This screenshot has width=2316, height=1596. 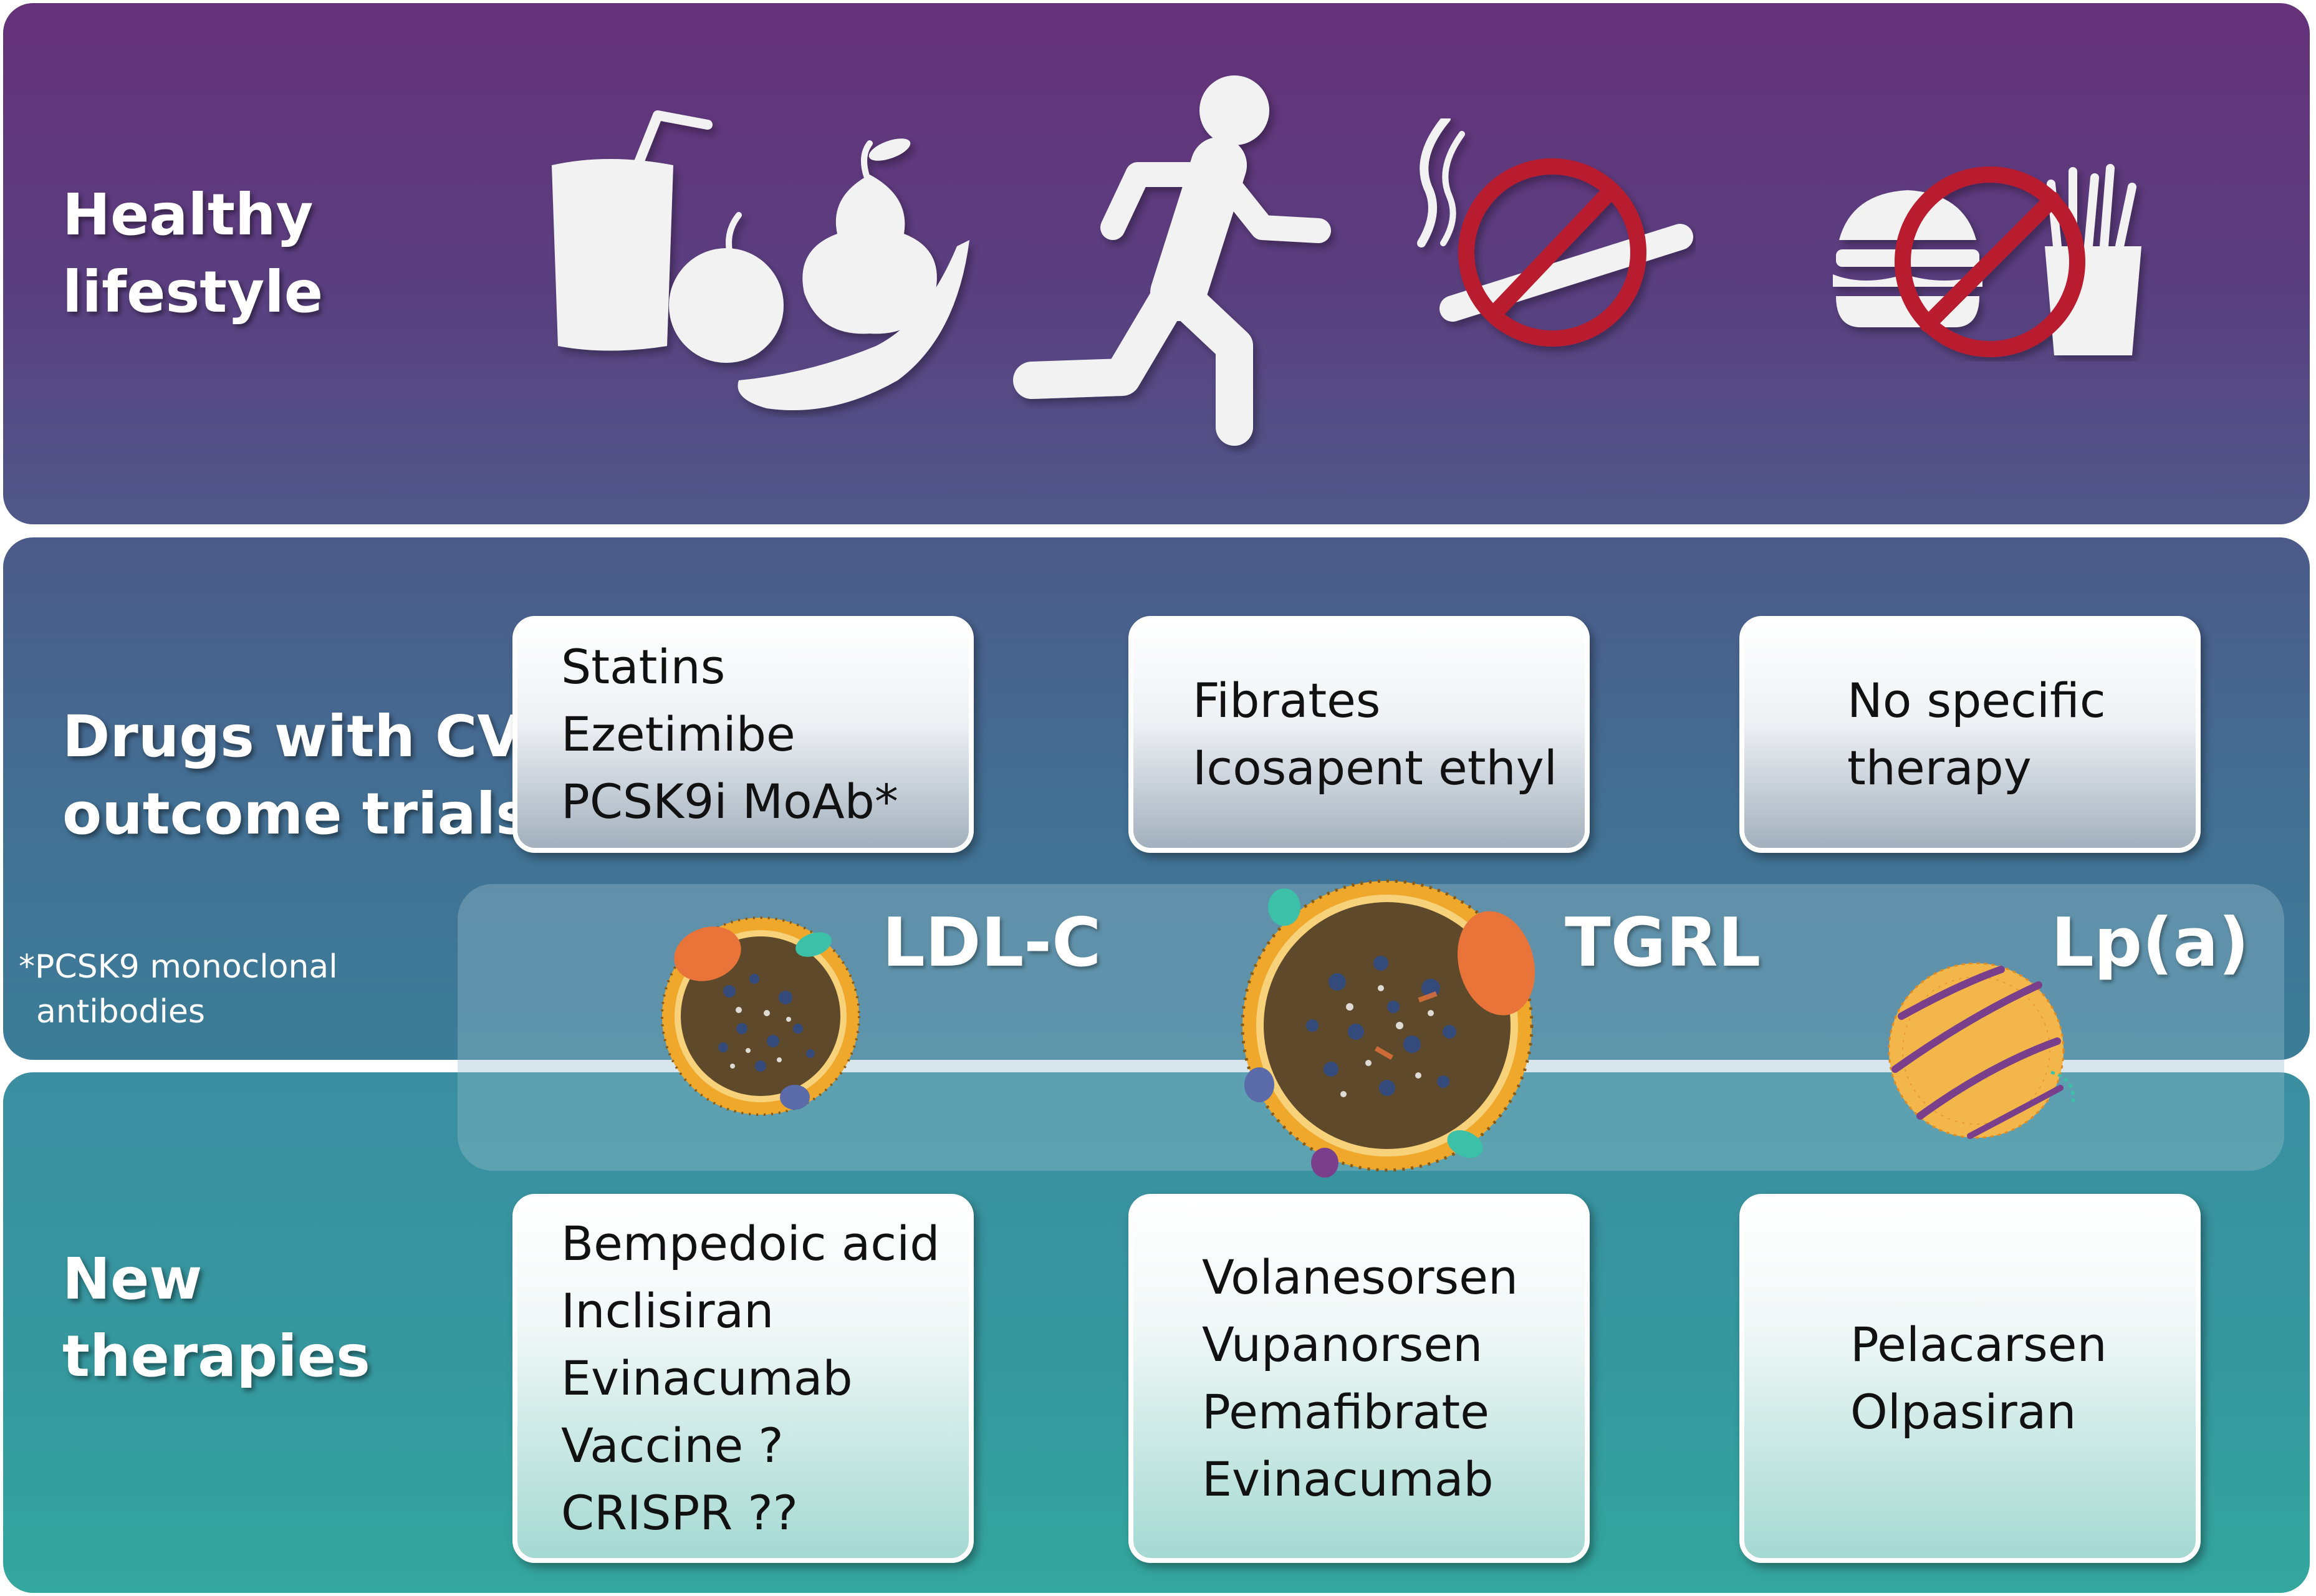 What do you see at coordinates (750, 1243) in the screenshot?
I see `therapy-item: Bempedoic acid` at bounding box center [750, 1243].